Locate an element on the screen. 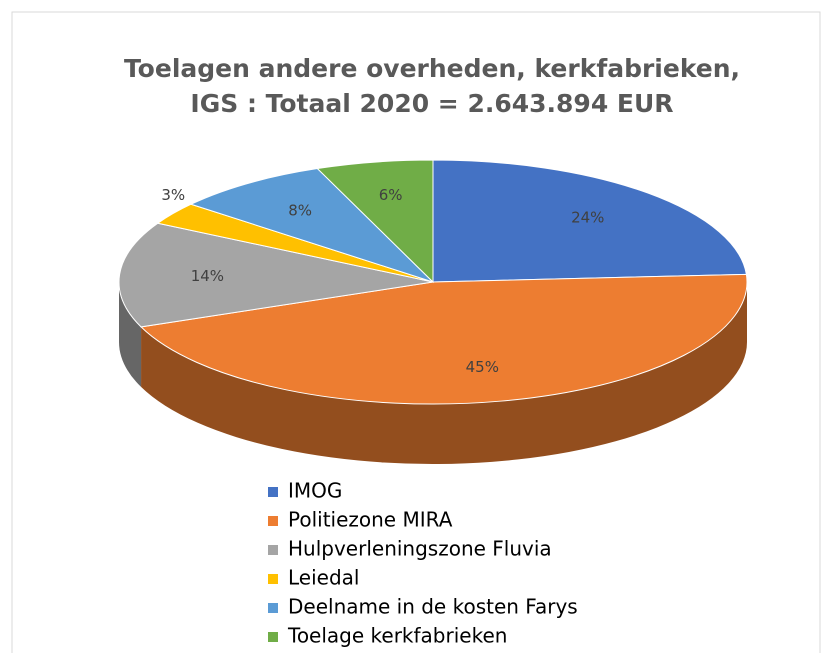 This screenshot has width=830, height=653. data-label: 6% is located at coordinates (391, 195).